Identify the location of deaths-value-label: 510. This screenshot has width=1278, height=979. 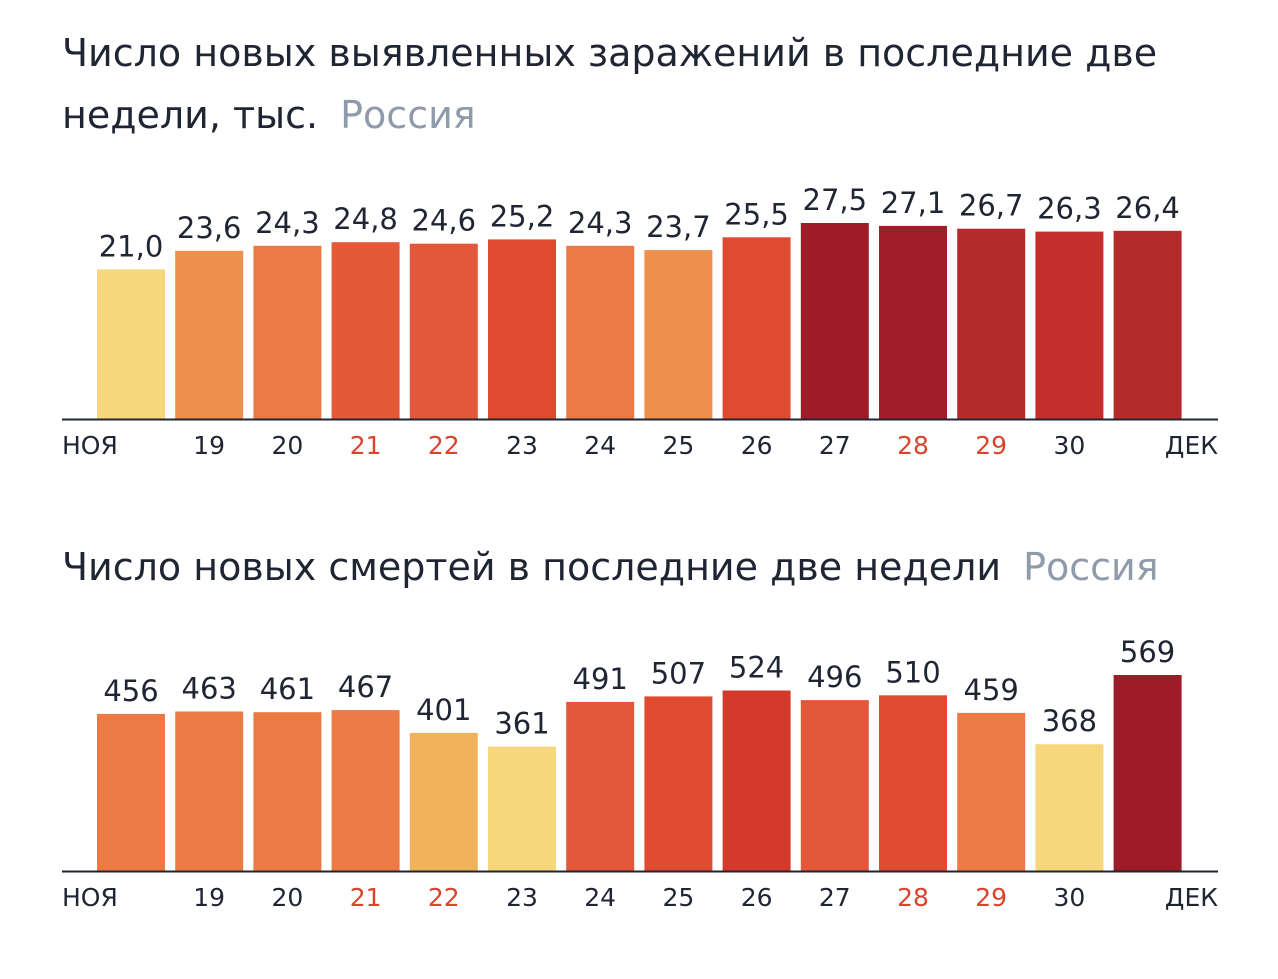
(912, 672).